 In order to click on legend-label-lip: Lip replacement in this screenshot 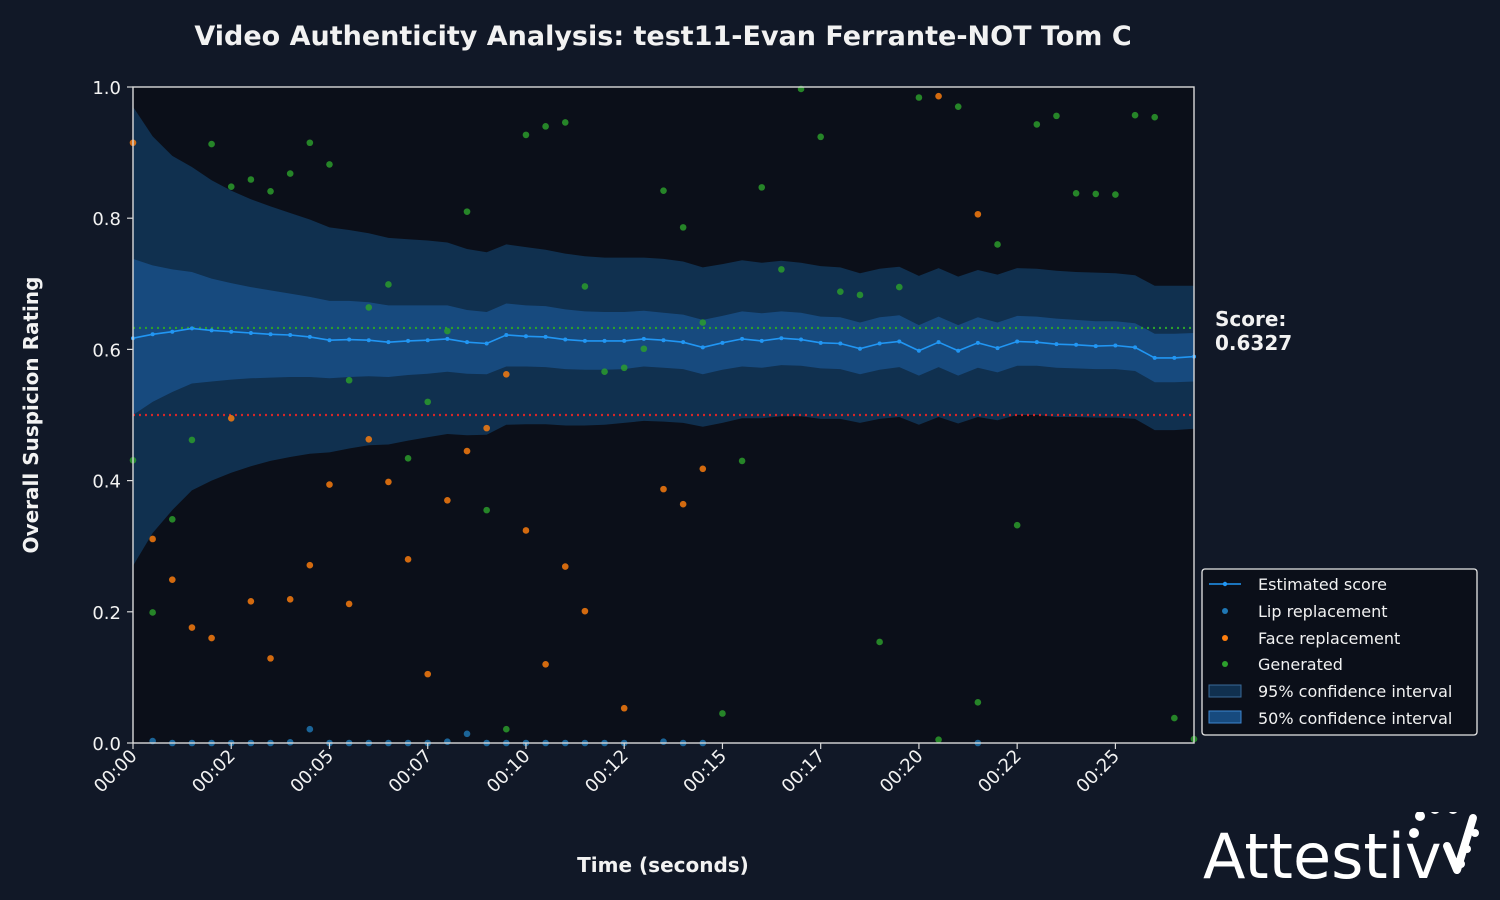, I will do `click(1323, 611)`.